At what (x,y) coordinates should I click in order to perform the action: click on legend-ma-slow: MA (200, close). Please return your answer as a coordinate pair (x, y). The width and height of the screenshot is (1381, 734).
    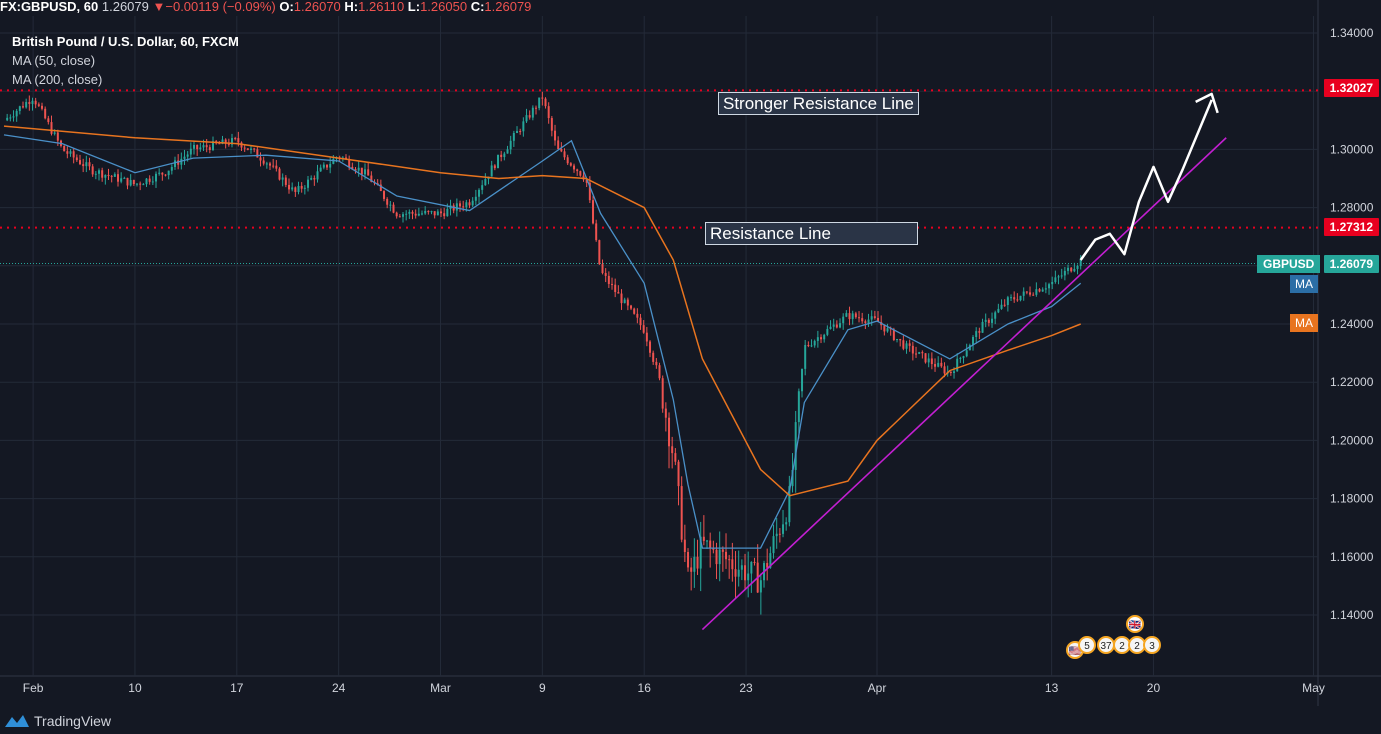
    Looking at the image, I should click on (57, 79).